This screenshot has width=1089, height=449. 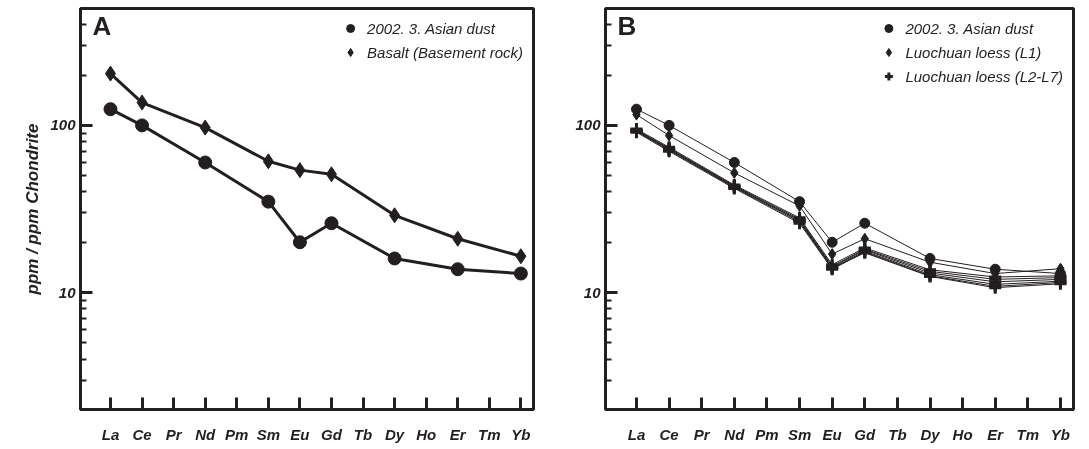 What do you see at coordinates (445, 52) in the screenshot?
I see `legend-label: Basalt (Basement rock)` at bounding box center [445, 52].